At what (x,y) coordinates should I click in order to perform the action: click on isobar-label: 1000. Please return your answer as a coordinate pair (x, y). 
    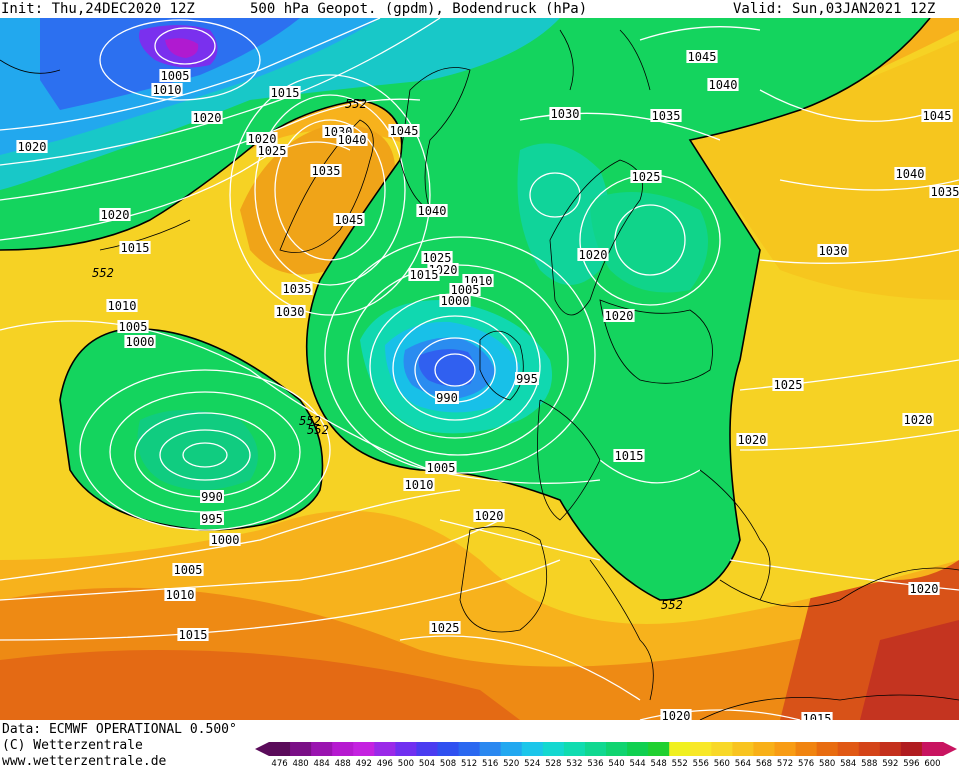
    Looking at the image, I should click on (455, 301).